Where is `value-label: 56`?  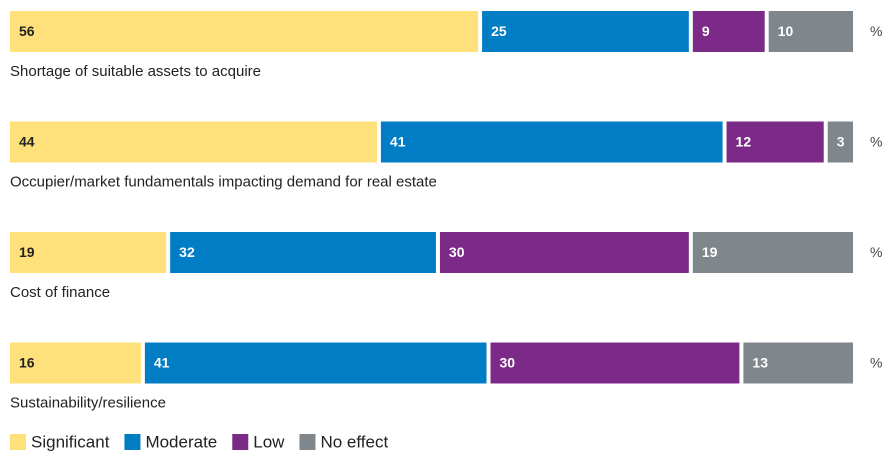 value-label: 56 is located at coordinates (27, 31).